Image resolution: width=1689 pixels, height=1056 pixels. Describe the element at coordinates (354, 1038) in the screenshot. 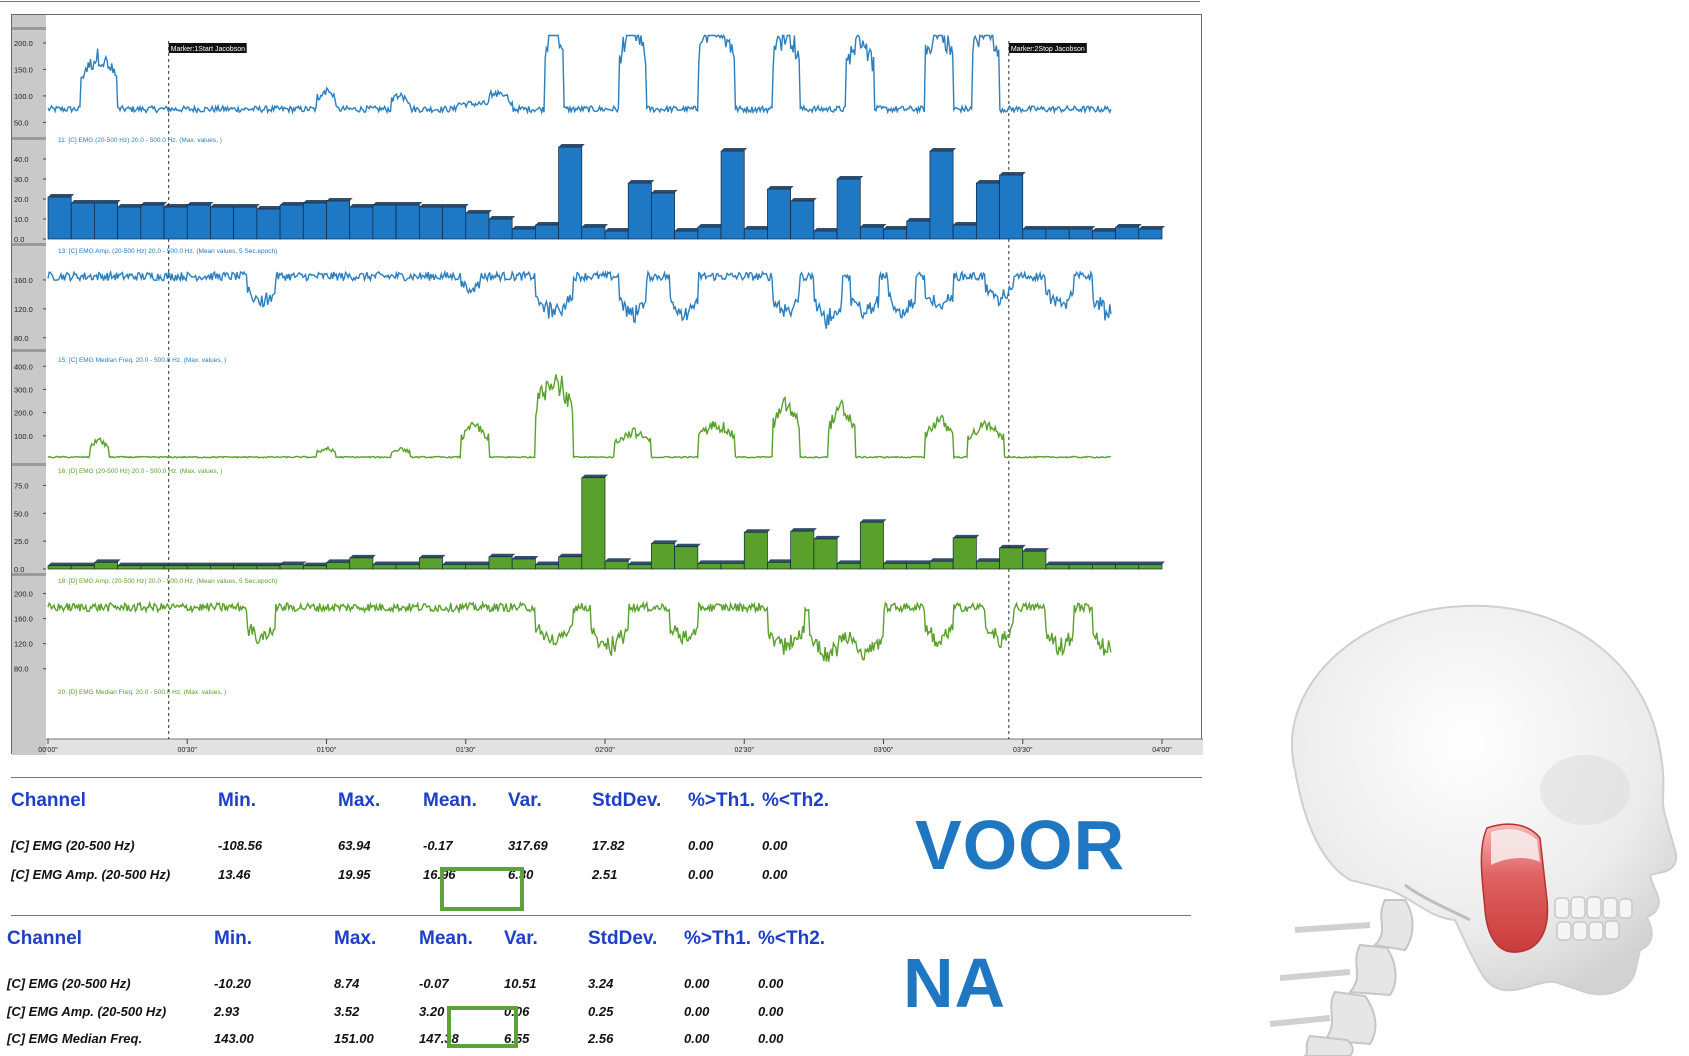

I see `na-cell-r2-c2: 151.00` at that location.